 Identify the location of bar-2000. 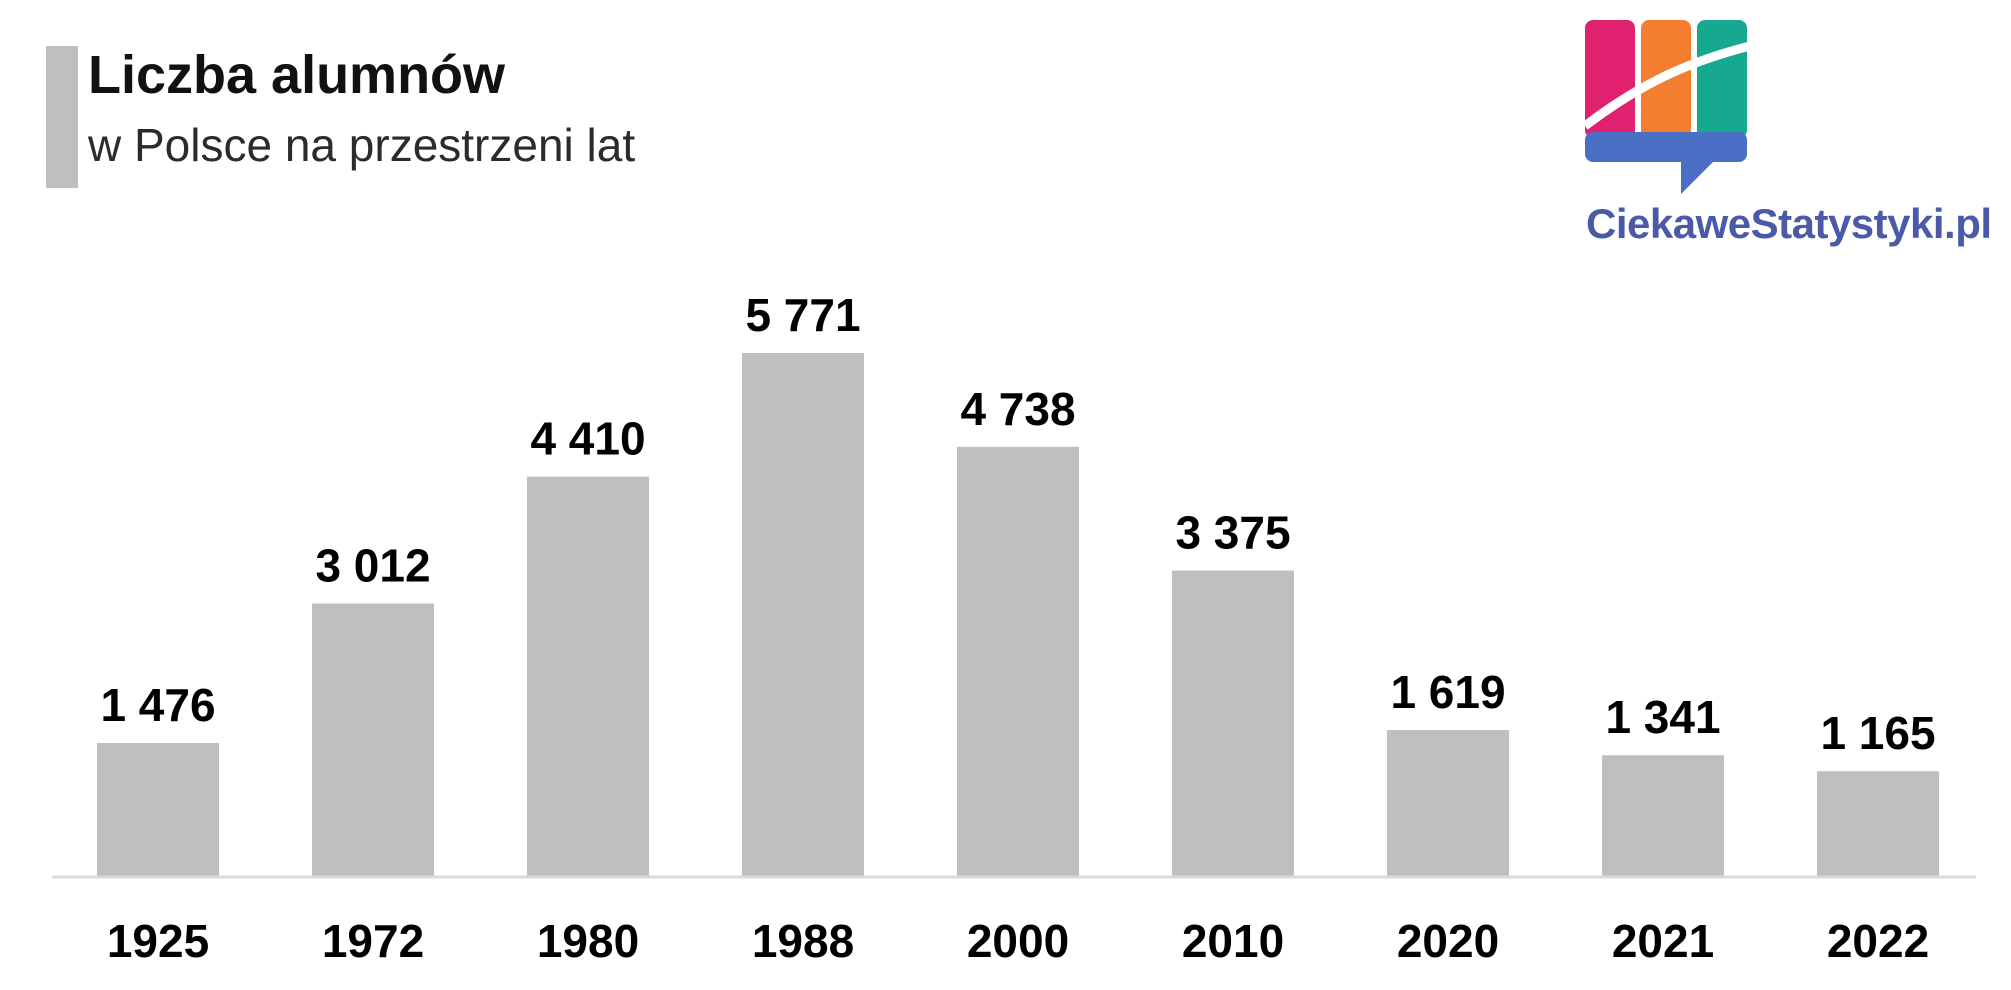
(1018, 661).